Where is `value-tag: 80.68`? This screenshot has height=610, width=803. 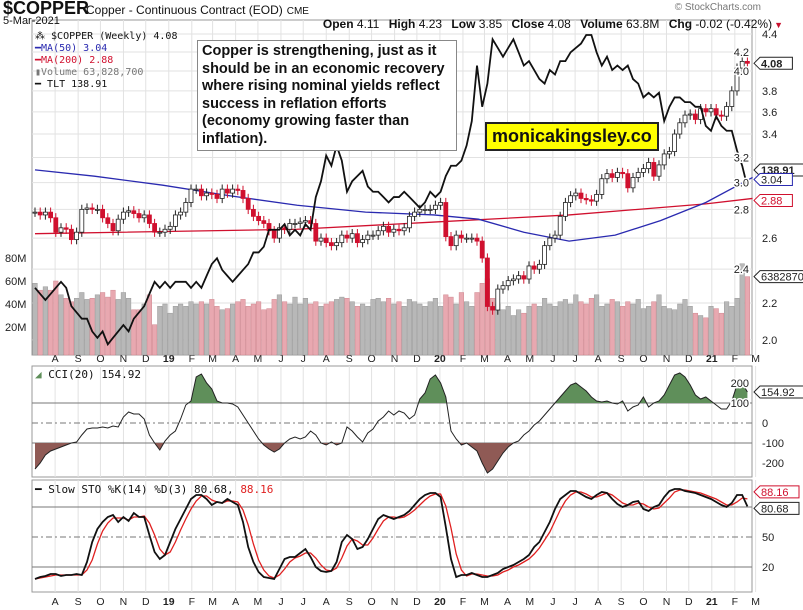
value-tag: 80.68 is located at coordinates (776, 508).